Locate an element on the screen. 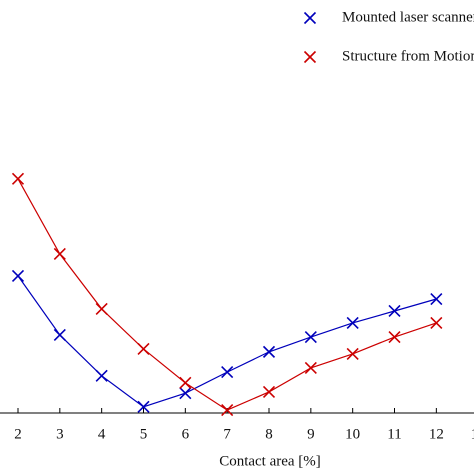 The image size is (474, 474). legend-label: Mounted laser scanner is located at coordinates (408, 17).